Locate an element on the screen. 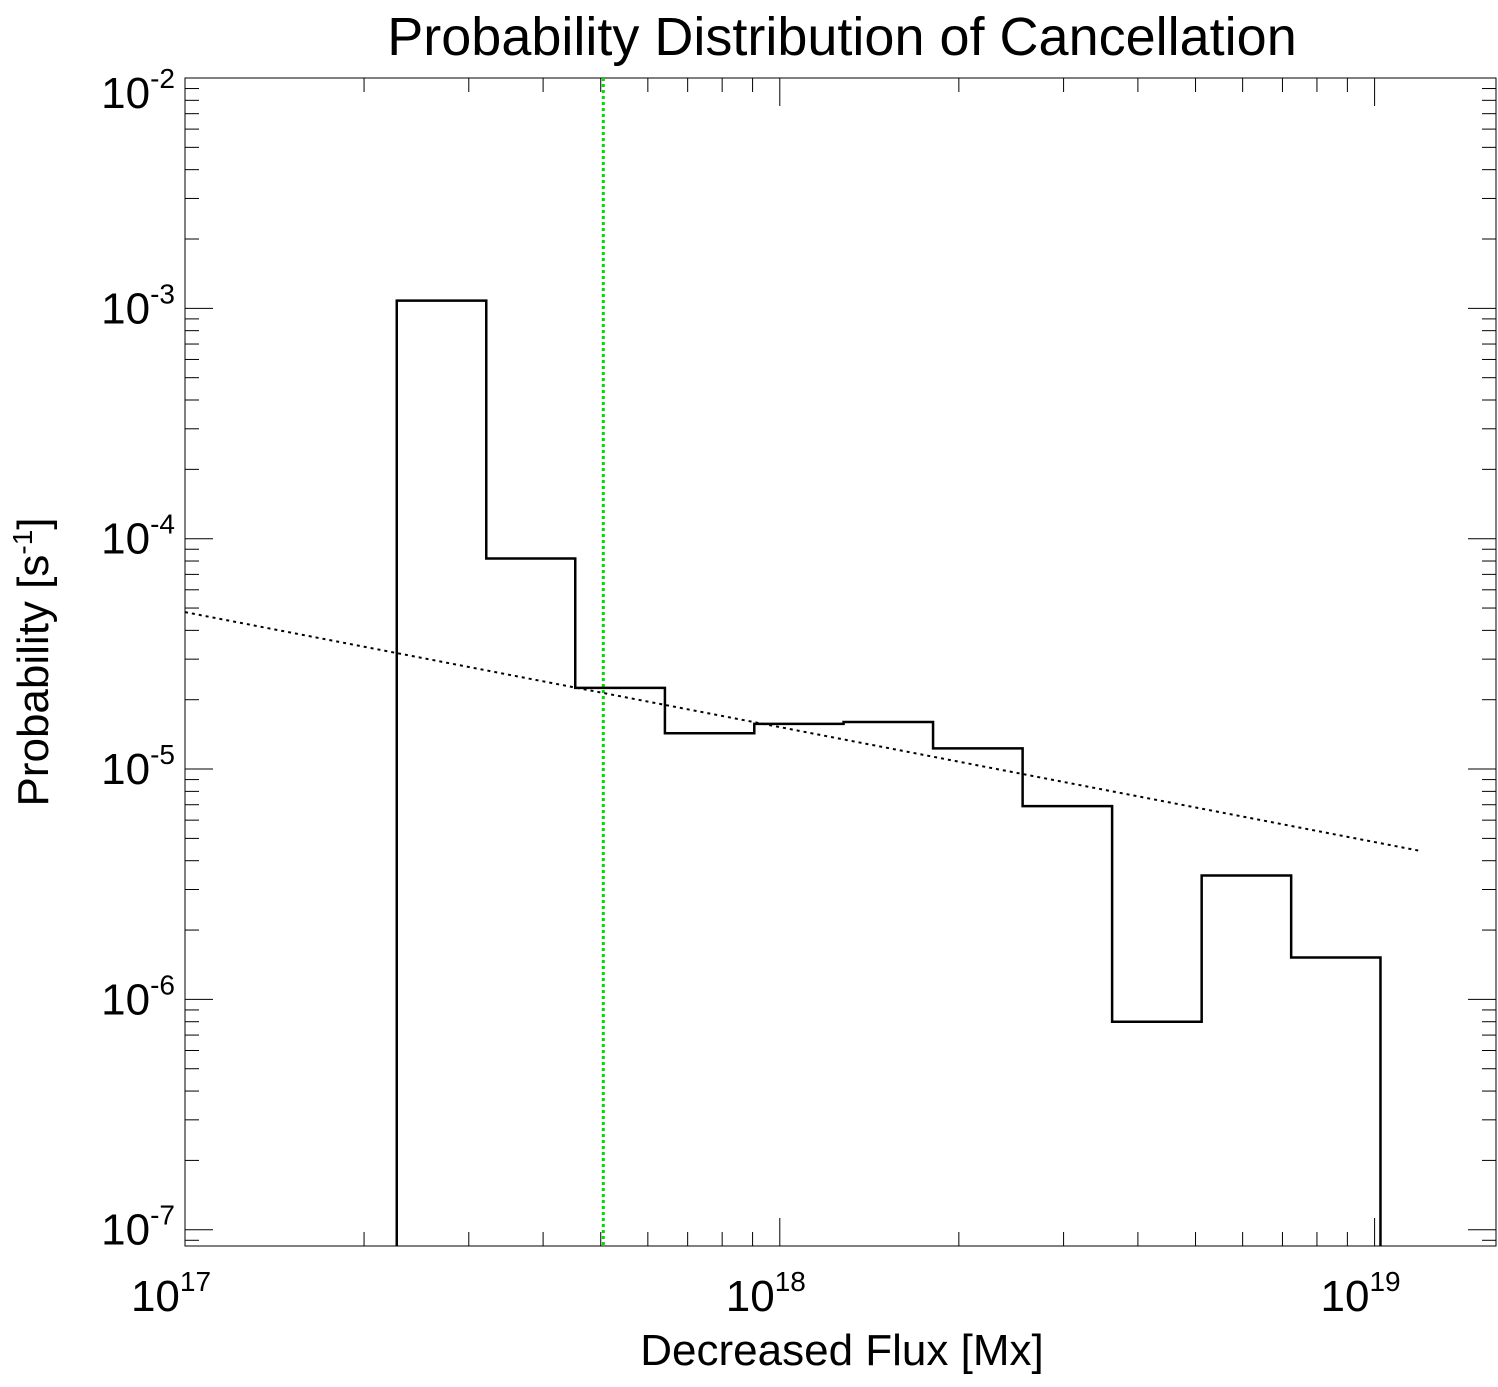 Image resolution: width=1498 pixels, height=1387 pixels. x-axis-label: Decreased Flux [Mx] is located at coordinates (841, 1350).